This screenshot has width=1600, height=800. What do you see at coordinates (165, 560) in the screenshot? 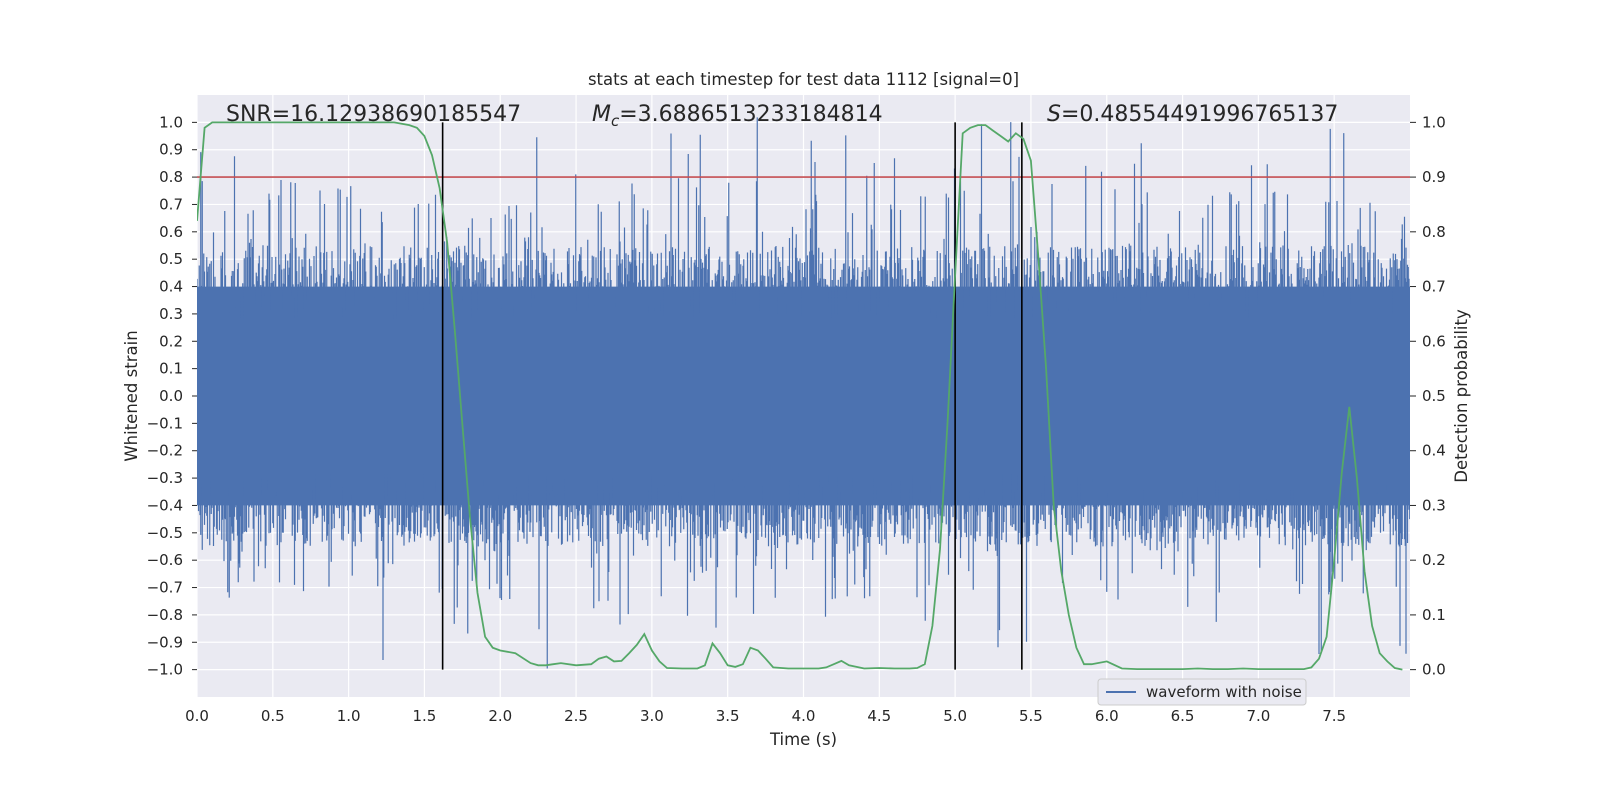
I see `y-tick-label: −0.6` at bounding box center [165, 560].